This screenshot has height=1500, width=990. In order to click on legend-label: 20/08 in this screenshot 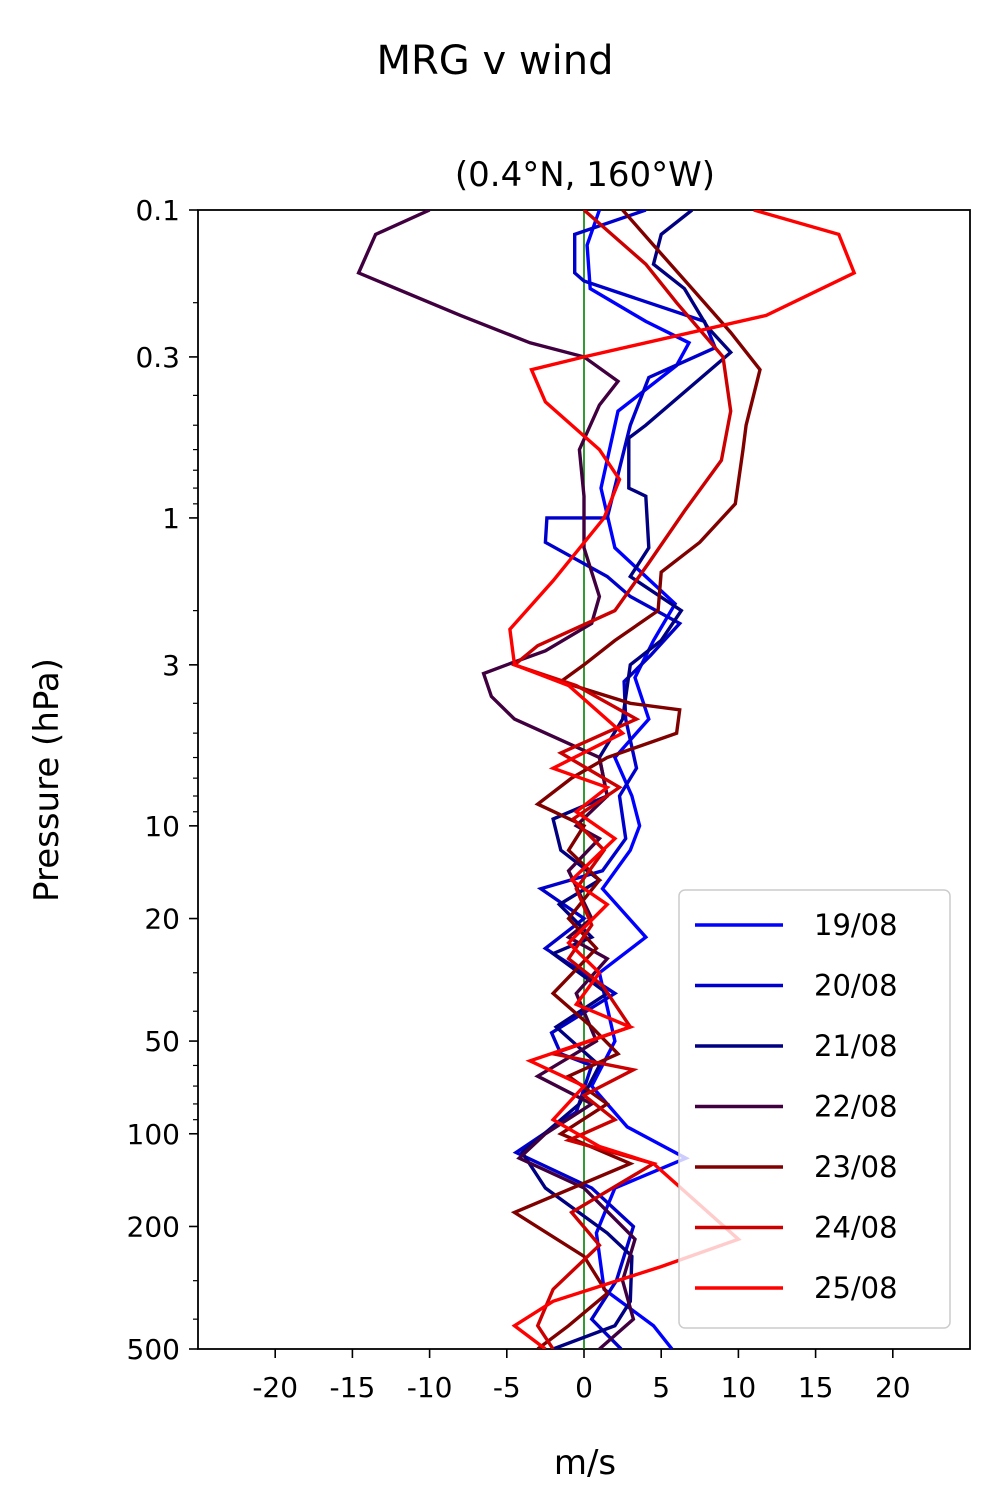, I will do `click(856, 986)`.